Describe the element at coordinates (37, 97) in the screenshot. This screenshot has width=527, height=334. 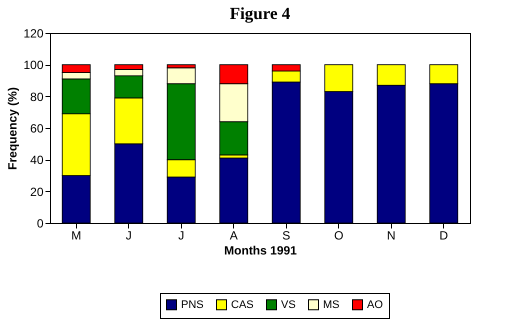
I see `y-tick-label: 80` at that location.